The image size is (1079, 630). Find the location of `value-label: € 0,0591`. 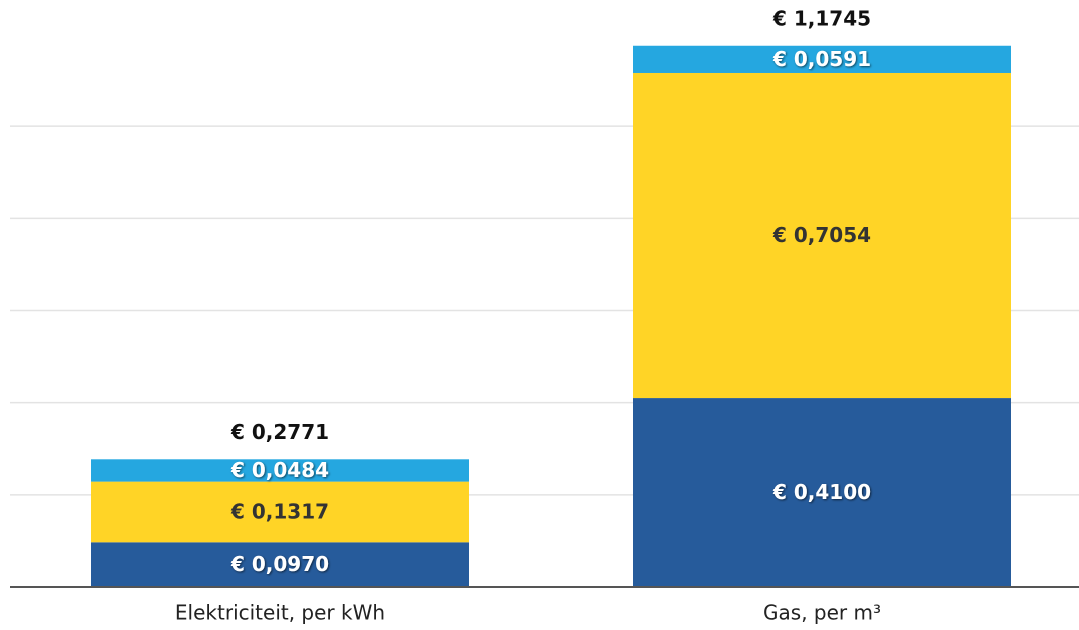

value-label: € 0,0591 is located at coordinates (821, 59).